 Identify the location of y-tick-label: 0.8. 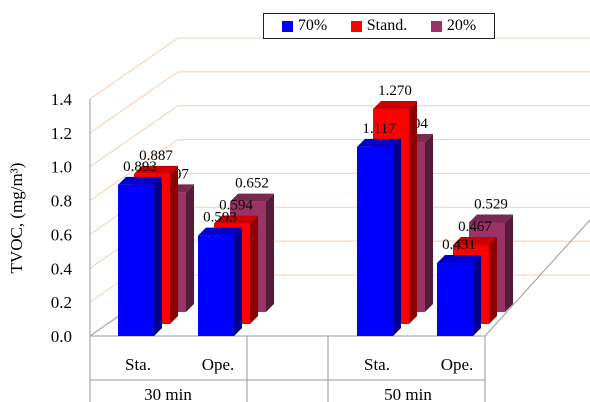
(61, 201).